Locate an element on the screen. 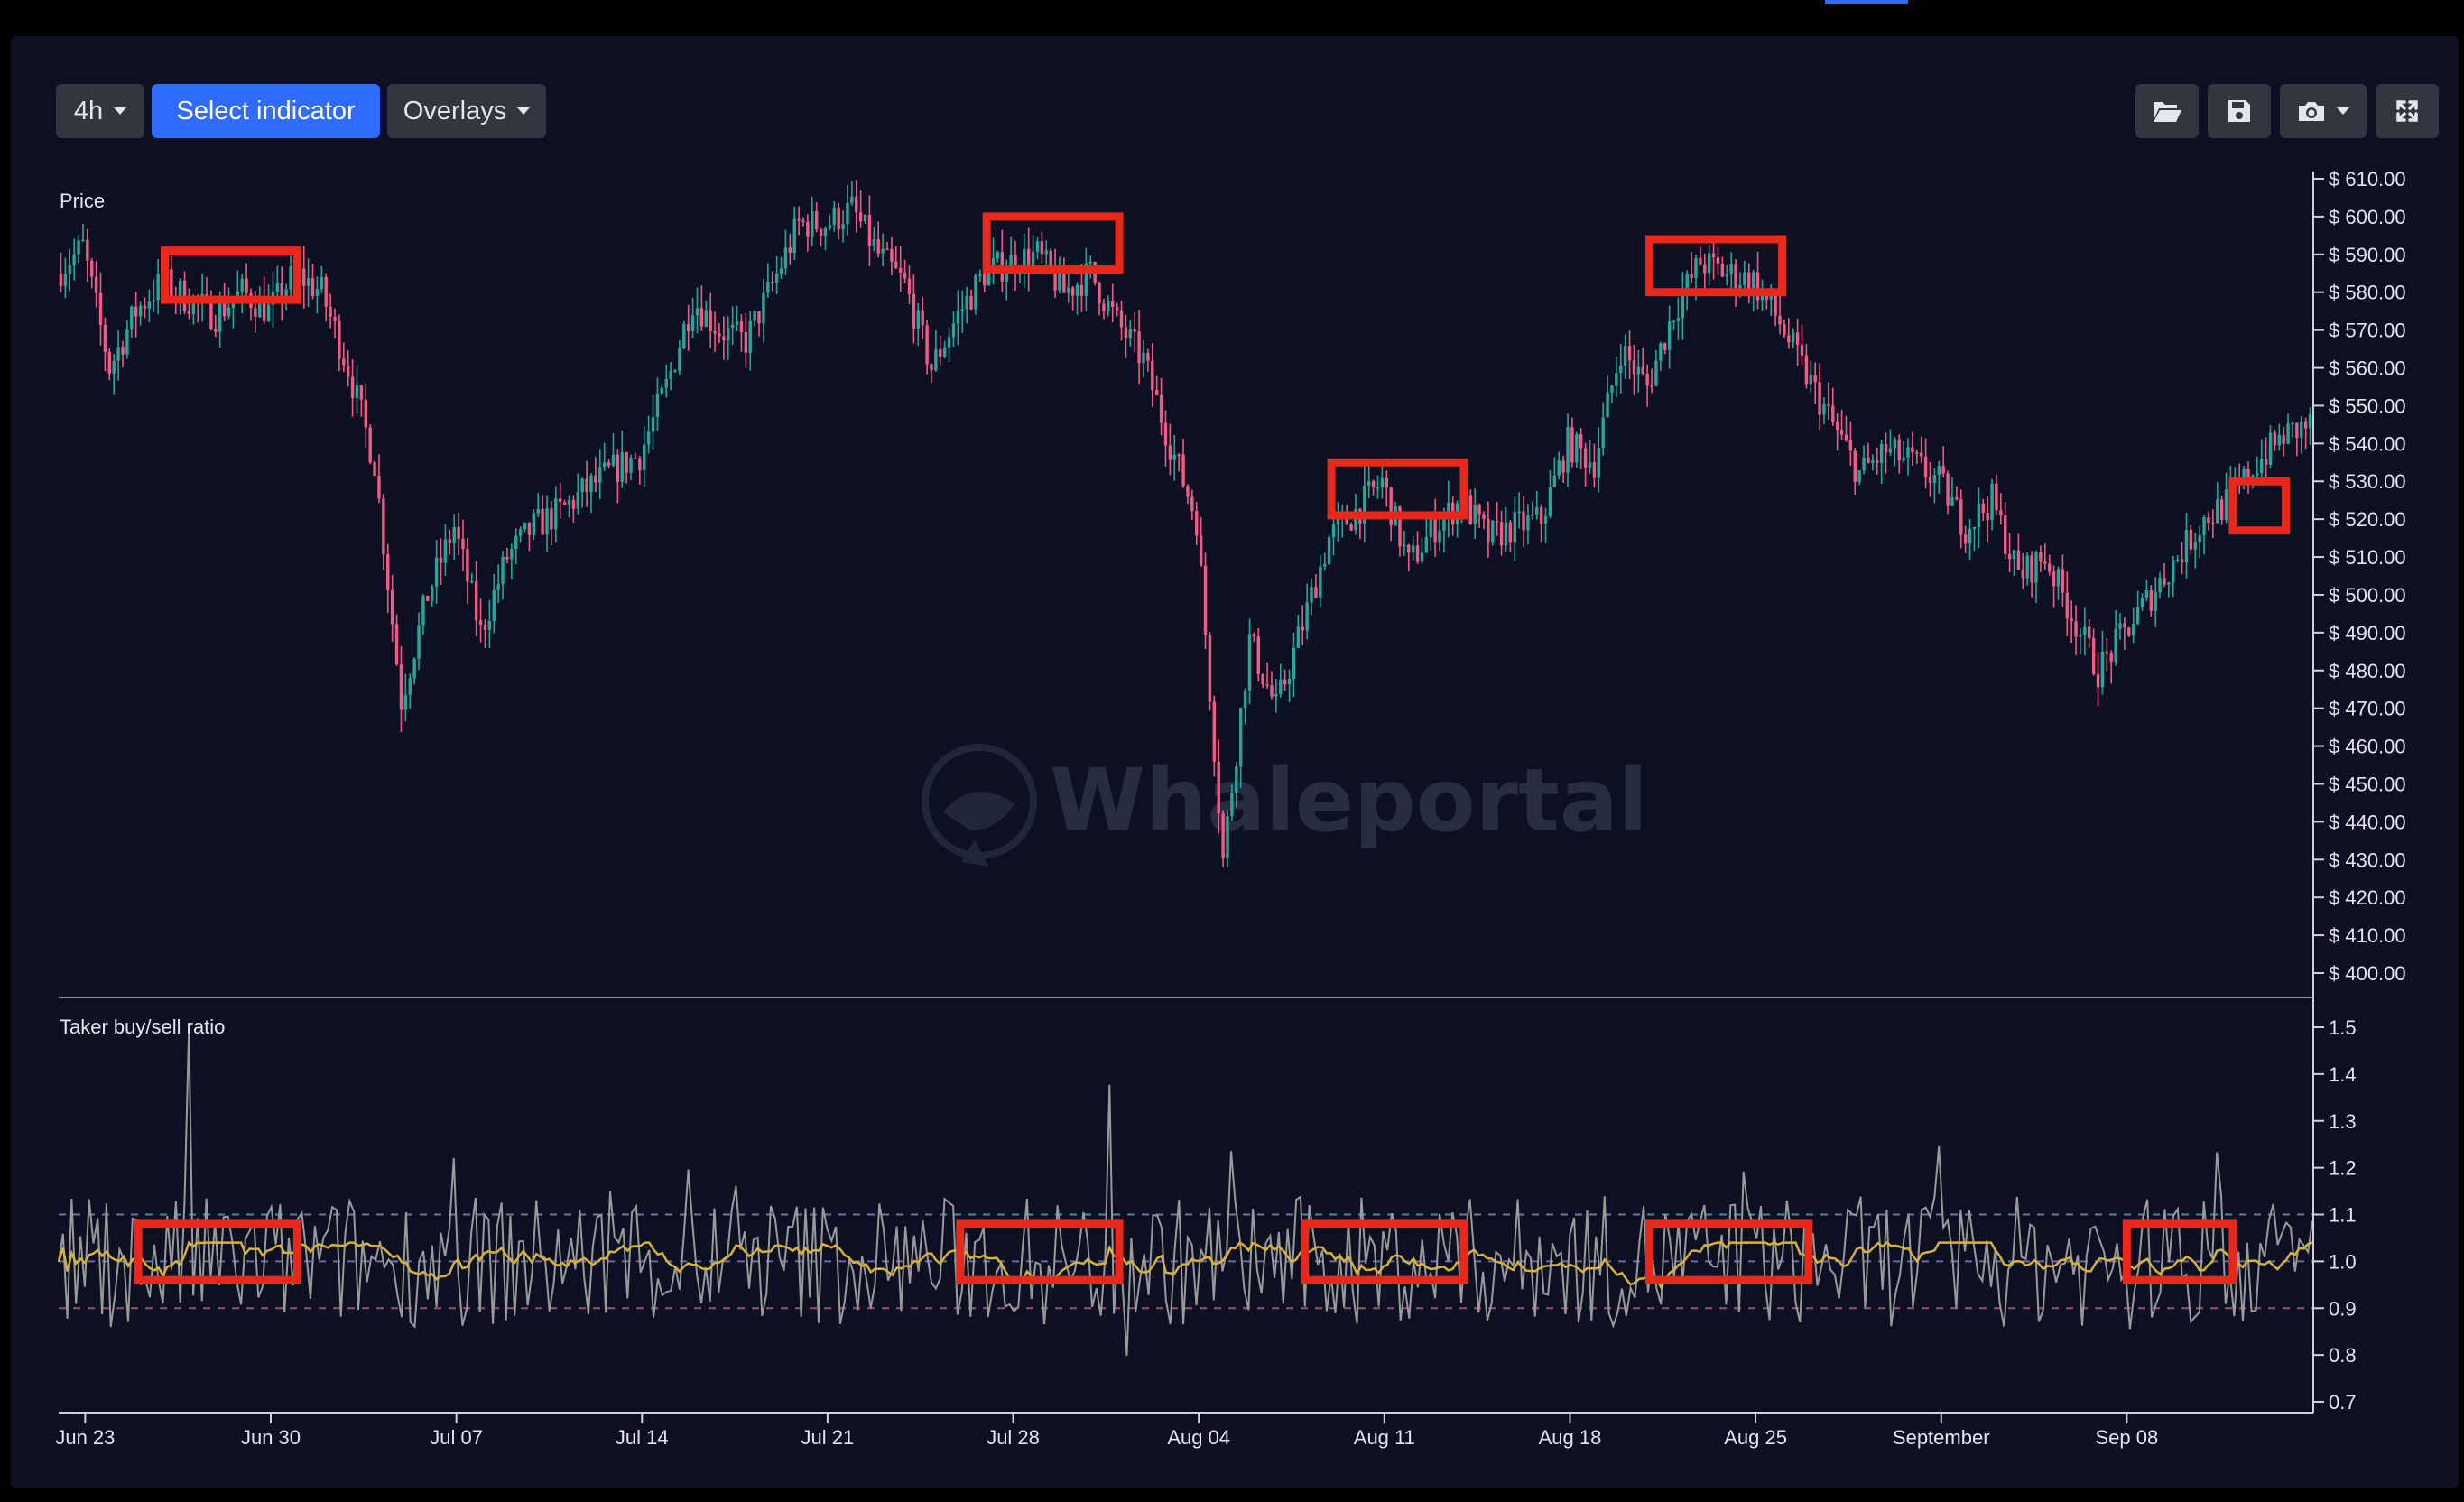  select-indicator-label: Select indicator is located at coordinates (266, 110).